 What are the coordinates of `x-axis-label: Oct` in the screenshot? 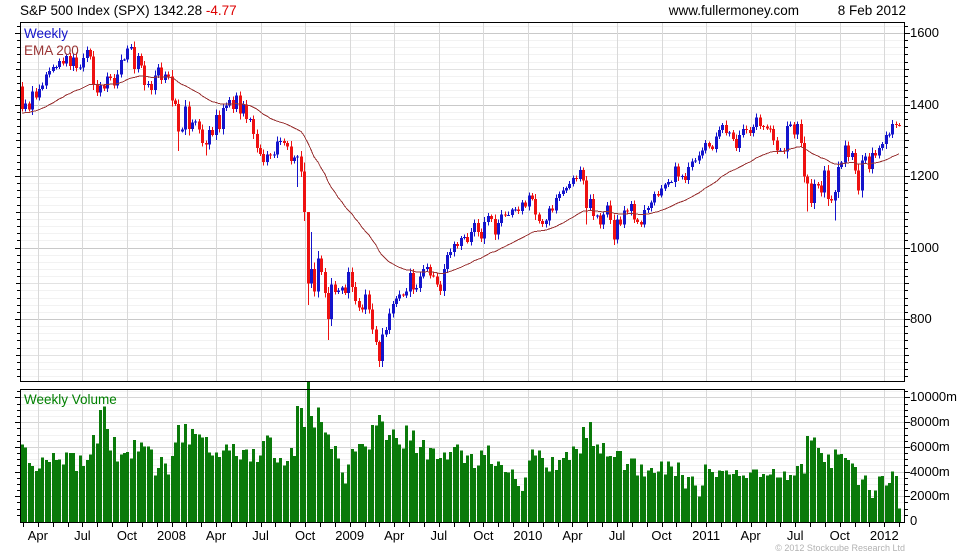 It's located at (483, 535).